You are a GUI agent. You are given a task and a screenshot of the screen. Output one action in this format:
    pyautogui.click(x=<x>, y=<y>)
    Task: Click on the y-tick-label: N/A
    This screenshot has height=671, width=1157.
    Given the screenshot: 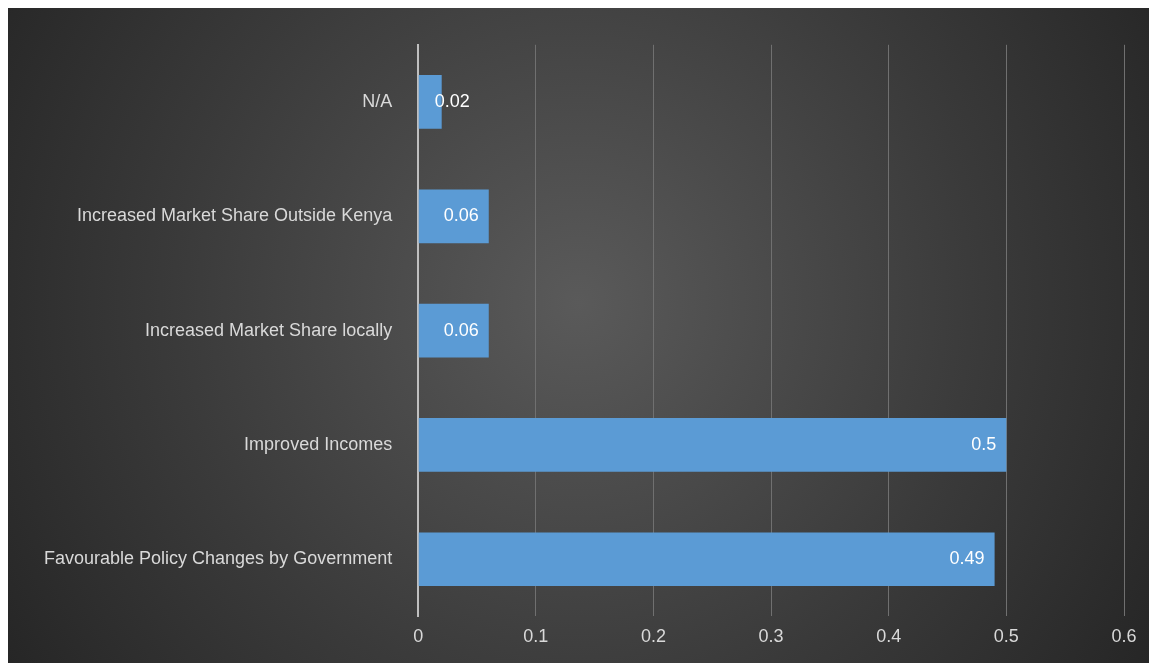 What is the action you would take?
    pyautogui.click(x=377, y=100)
    